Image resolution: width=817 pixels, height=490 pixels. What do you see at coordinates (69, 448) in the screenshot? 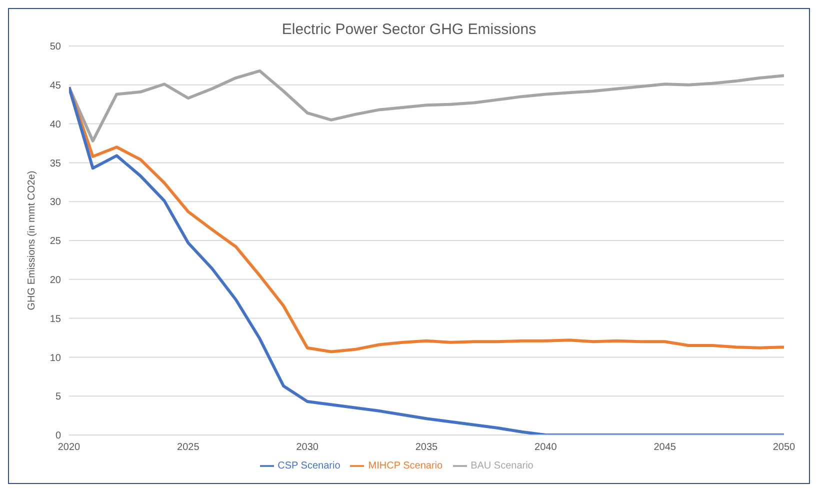
I see `x-tick-label: 2020` at bounding box center [69, 448].